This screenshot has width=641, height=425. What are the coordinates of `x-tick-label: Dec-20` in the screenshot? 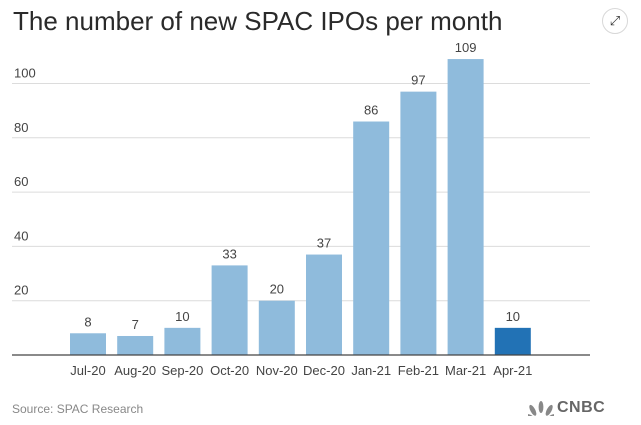 It's located at (324, 370).